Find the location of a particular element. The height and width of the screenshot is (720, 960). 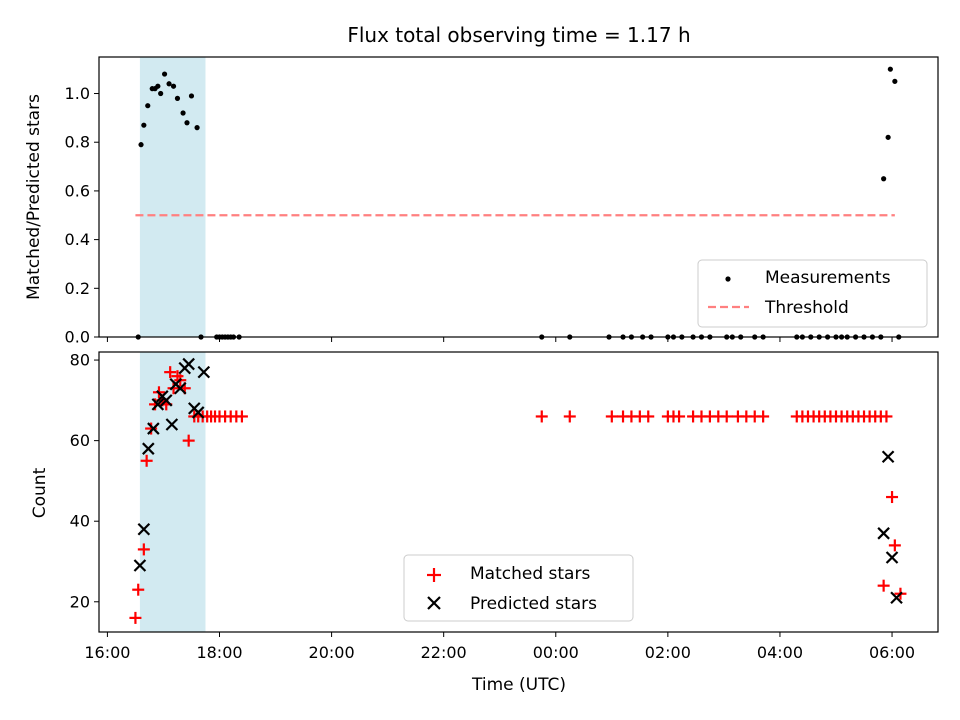

top-y-tick-label: 0.0 is located at coordinates (77, 337).